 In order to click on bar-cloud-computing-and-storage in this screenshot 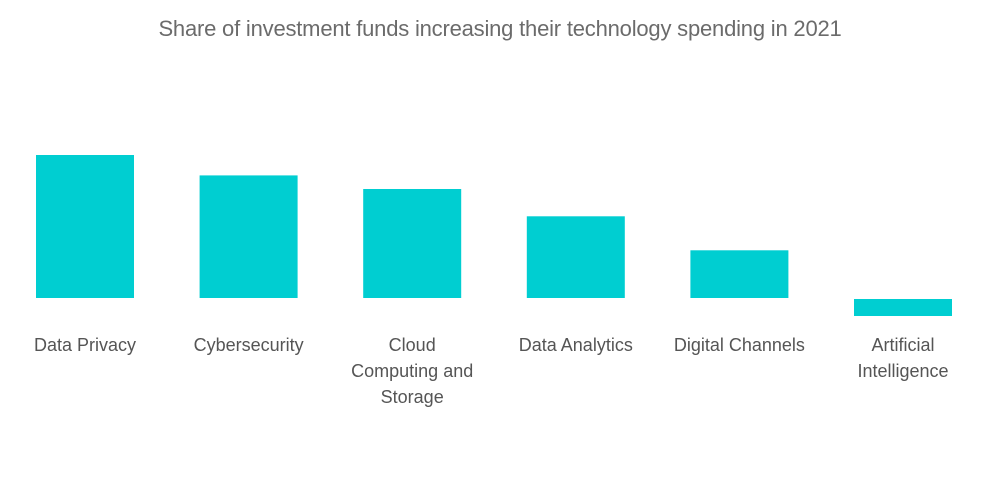, I will do `click(412, 243)`.